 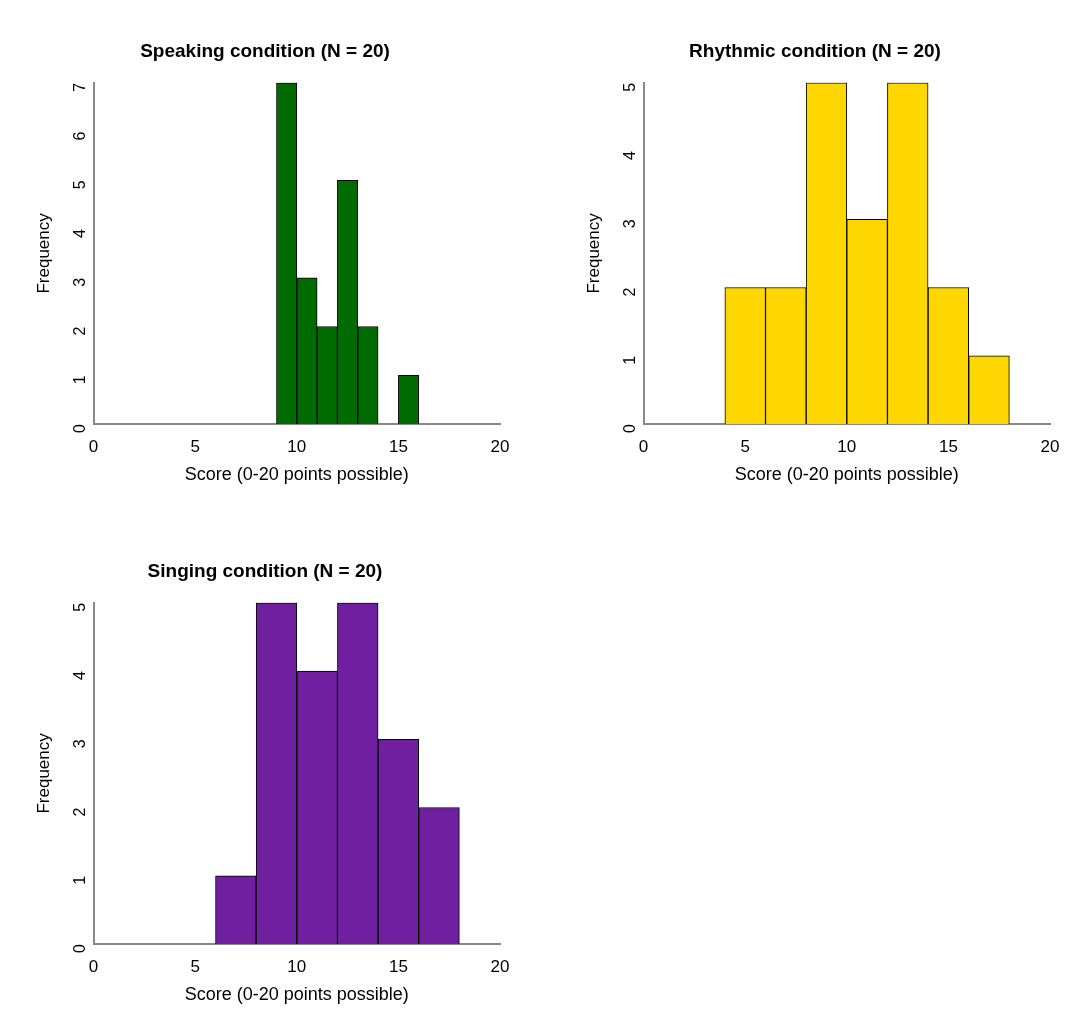 What do you see at coordinates (815, 50) in the screenshot?
I see `chart-title: Rhythmic condition (N = 20)` at bounding box center [815, 50].